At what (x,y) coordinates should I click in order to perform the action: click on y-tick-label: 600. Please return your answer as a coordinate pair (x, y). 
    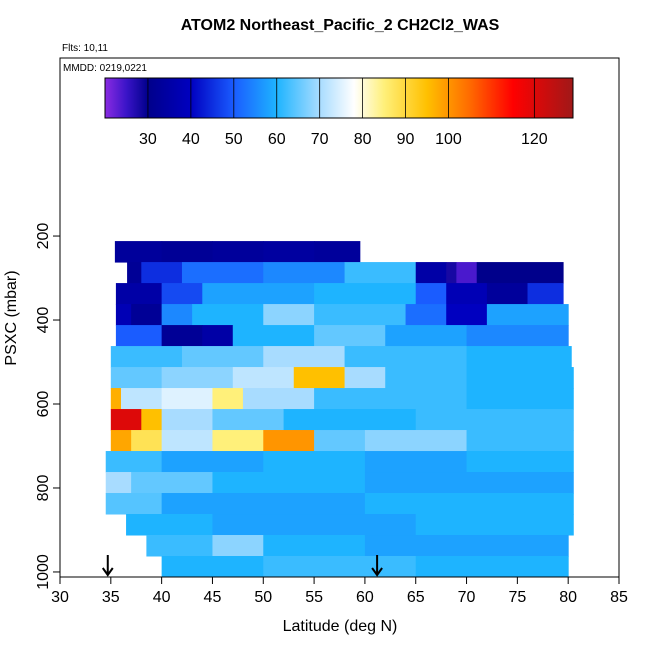
    Looking at the image, I should click on (43, 404).